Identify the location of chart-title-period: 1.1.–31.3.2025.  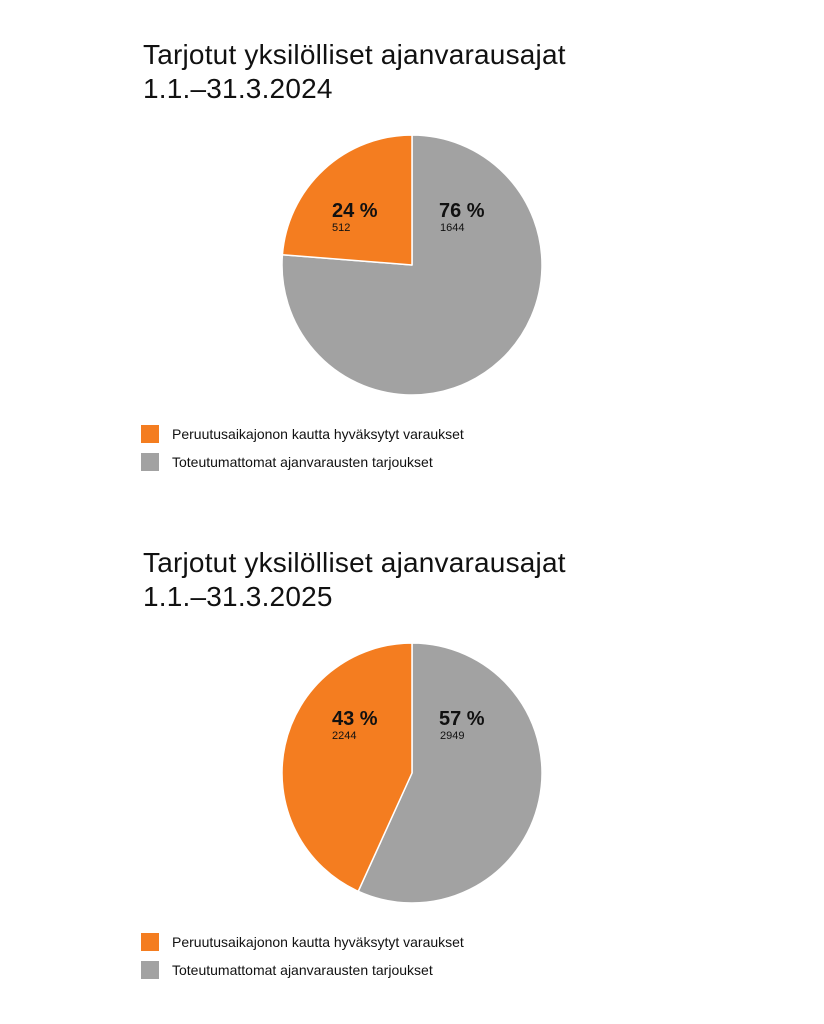
(238, 596).